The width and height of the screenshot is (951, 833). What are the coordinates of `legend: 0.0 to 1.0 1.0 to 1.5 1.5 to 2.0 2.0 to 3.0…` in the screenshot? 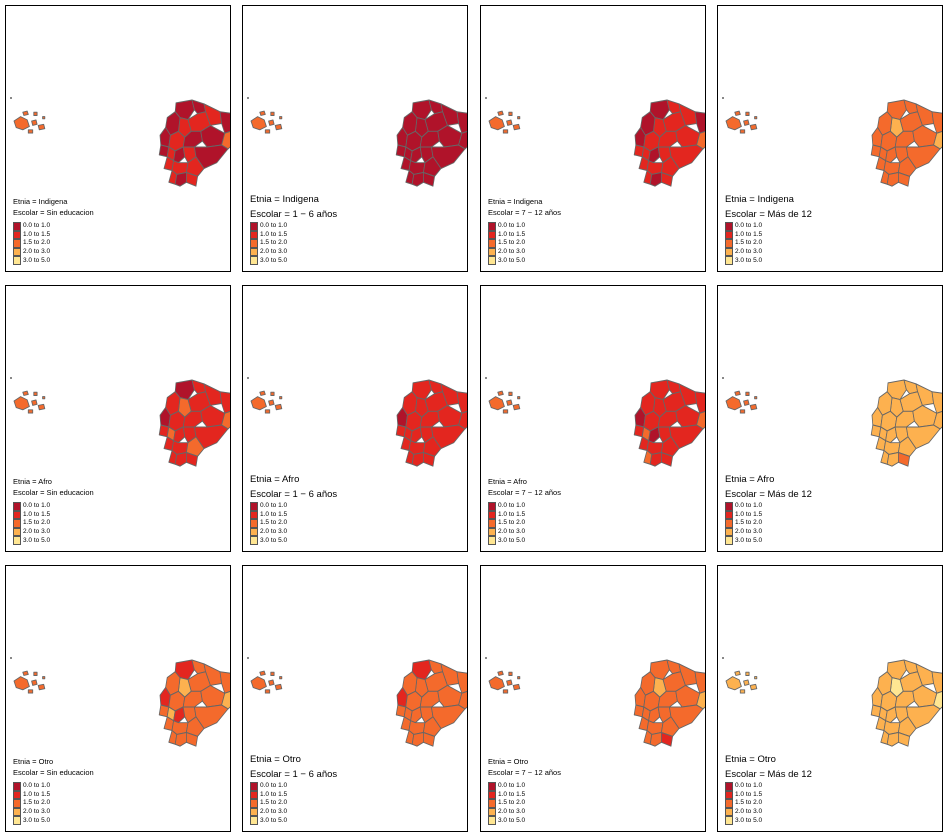 It's located at (268, 523).